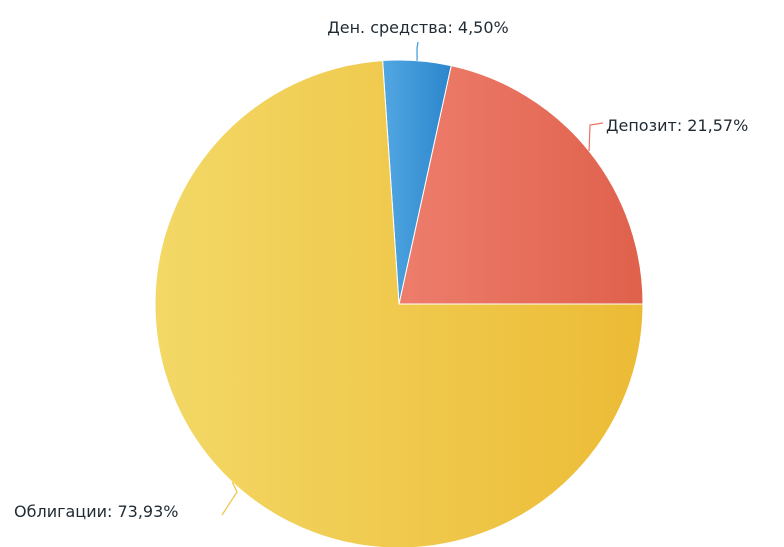  I want to click on leader-line-cash, so click(417, 51).